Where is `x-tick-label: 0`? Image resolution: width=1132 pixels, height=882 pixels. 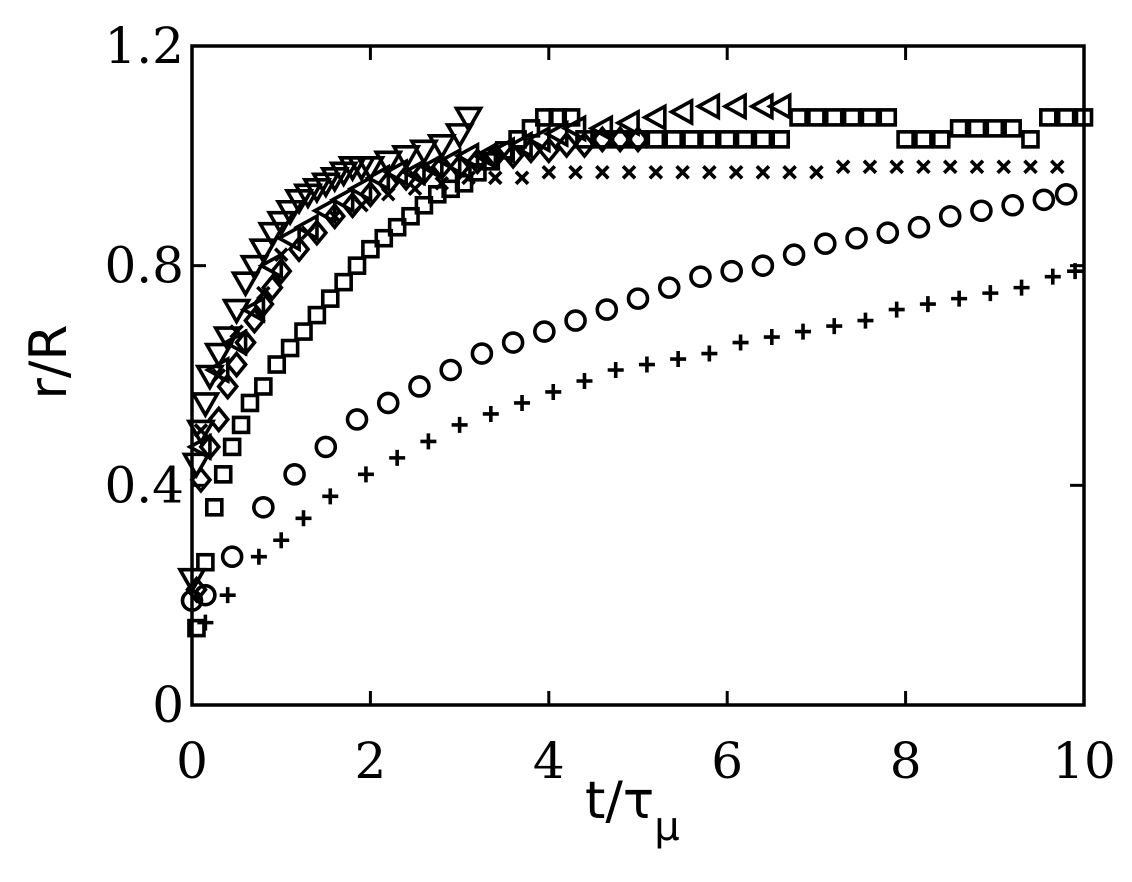
x-tick-label: 0 is located at coordinates (192, 761).